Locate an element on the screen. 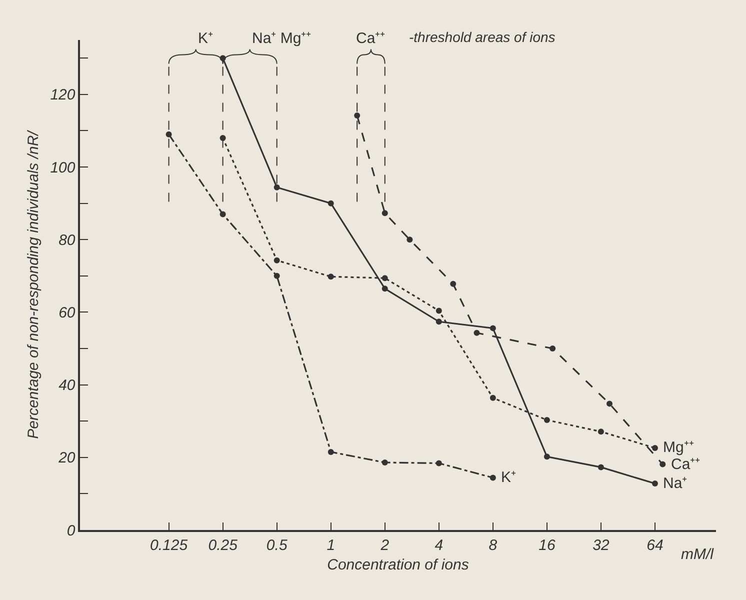 This screenshot has width=746, height=600. ref-line-label: K⁺ is located at coordinates (206, 38).